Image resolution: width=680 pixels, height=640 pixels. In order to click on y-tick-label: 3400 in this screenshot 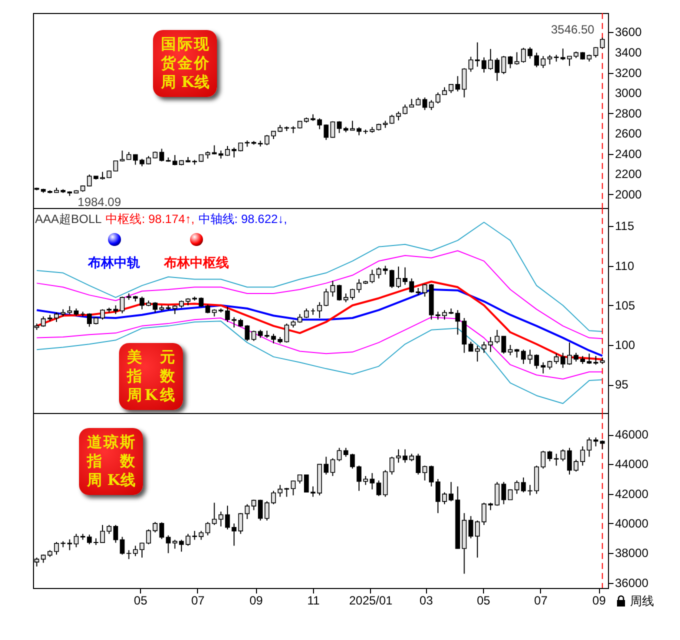, I will do `click(628, 53)`.